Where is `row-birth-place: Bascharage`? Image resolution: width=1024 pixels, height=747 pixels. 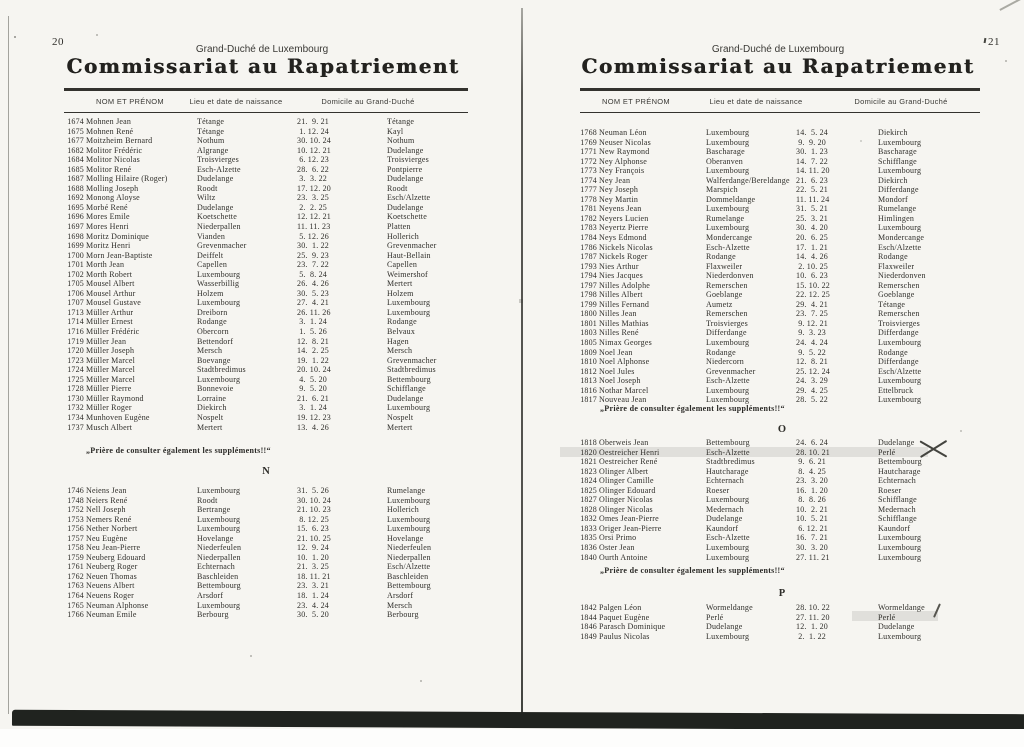 row-birth-place: Bascharage is located at coordinates (725, 152).